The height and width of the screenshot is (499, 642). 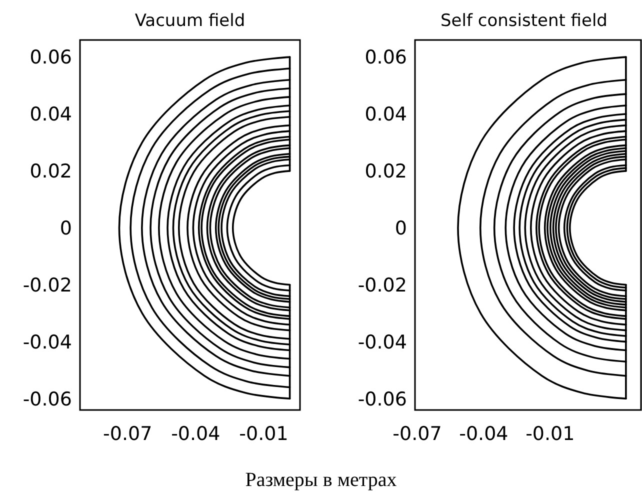 What do you see at coordinates (321, 480) in the screenshot?
I see `text: Размеры в метрах` at bounding box center [321, 480].